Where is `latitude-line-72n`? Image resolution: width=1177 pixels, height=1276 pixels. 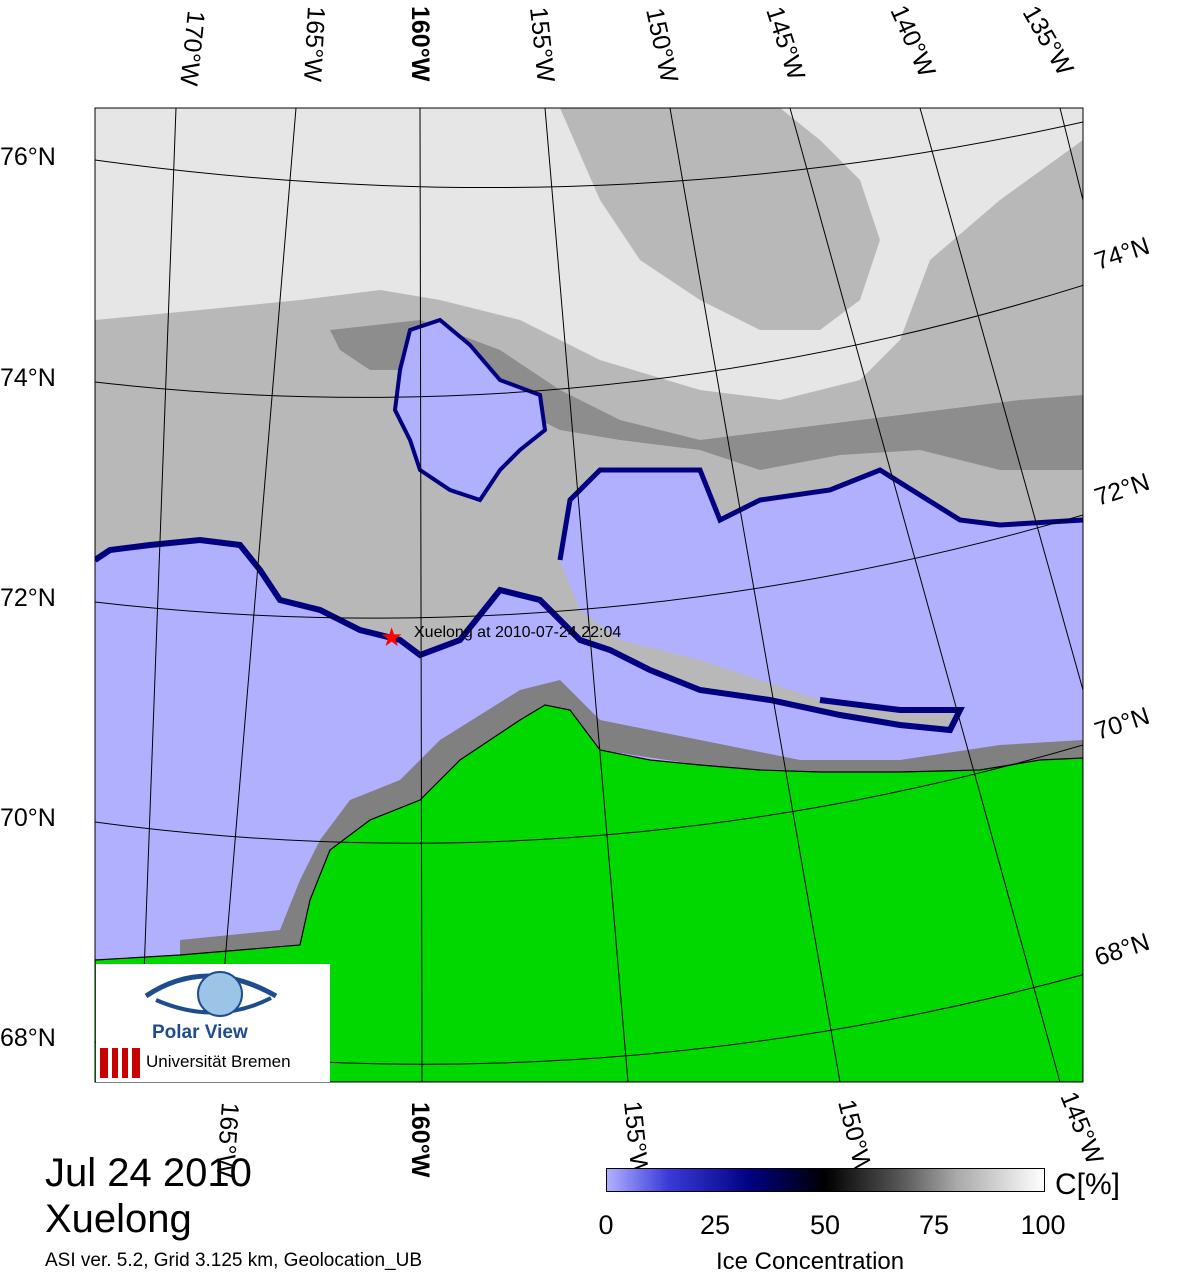
latitude-line-72n is located at coordinates (589, 566).